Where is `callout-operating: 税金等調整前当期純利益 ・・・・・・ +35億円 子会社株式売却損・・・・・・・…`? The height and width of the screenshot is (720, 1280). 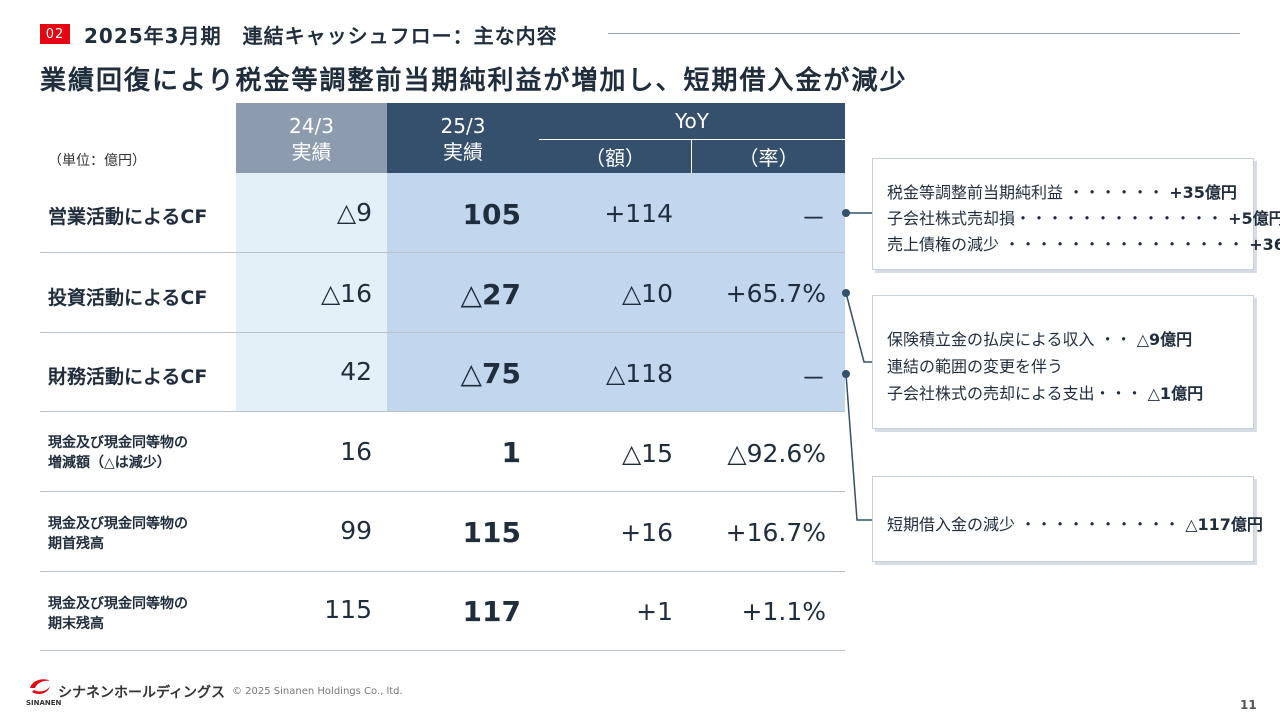 callout-operating: 税金等調整前当期純利益 ・・・・・・ +35億円 子会社株式売却損・・・・・・・… is located at coordinates (1076, 214).